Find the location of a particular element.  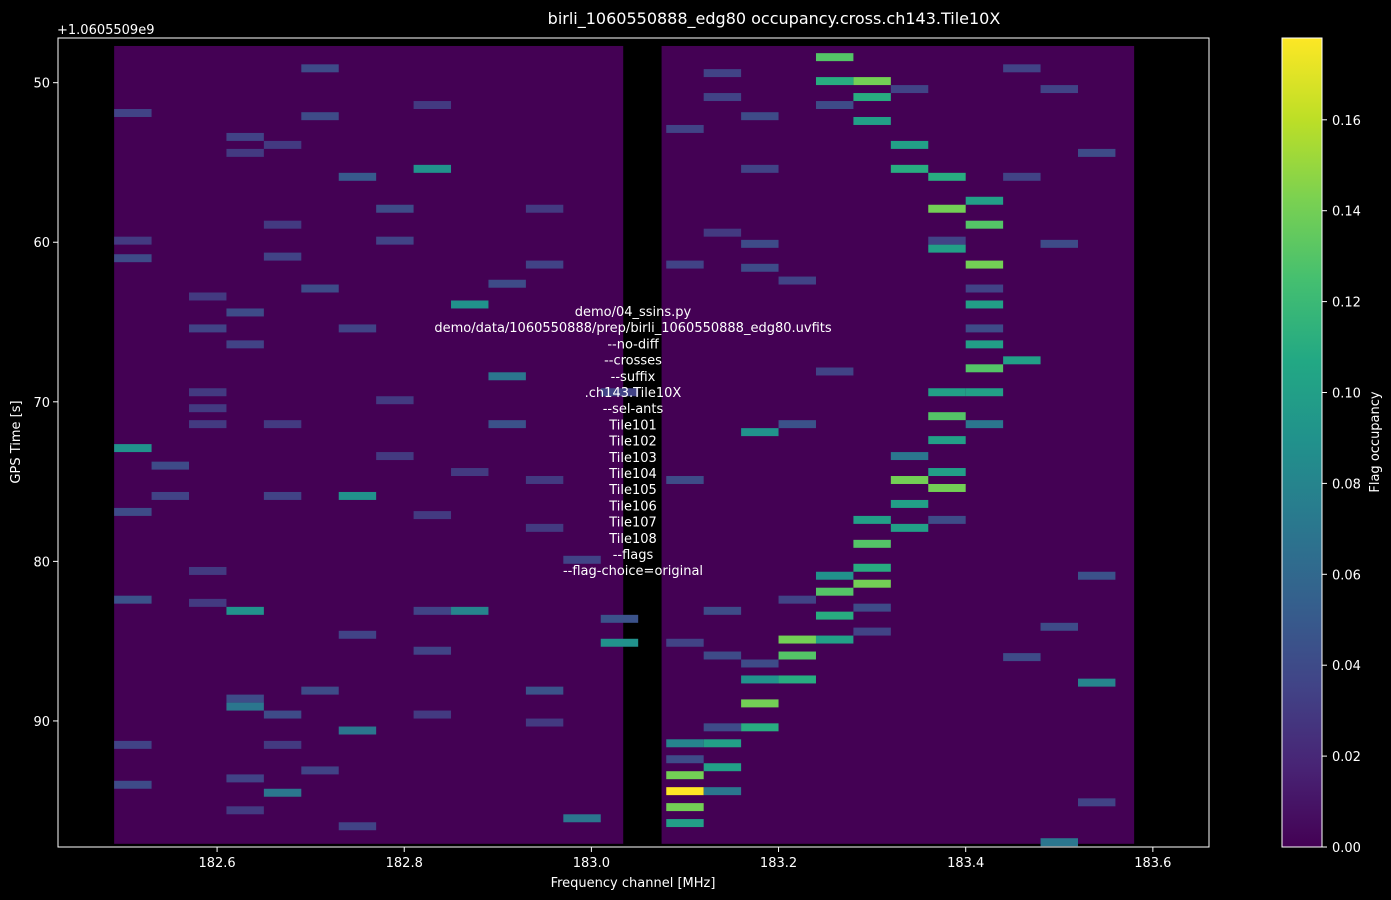

colorbar-ticks: 0.00 0.02 0.04 0.06 0.08 0.10 0.12 0.14 0.16 is located at coordinates (1341, 485).